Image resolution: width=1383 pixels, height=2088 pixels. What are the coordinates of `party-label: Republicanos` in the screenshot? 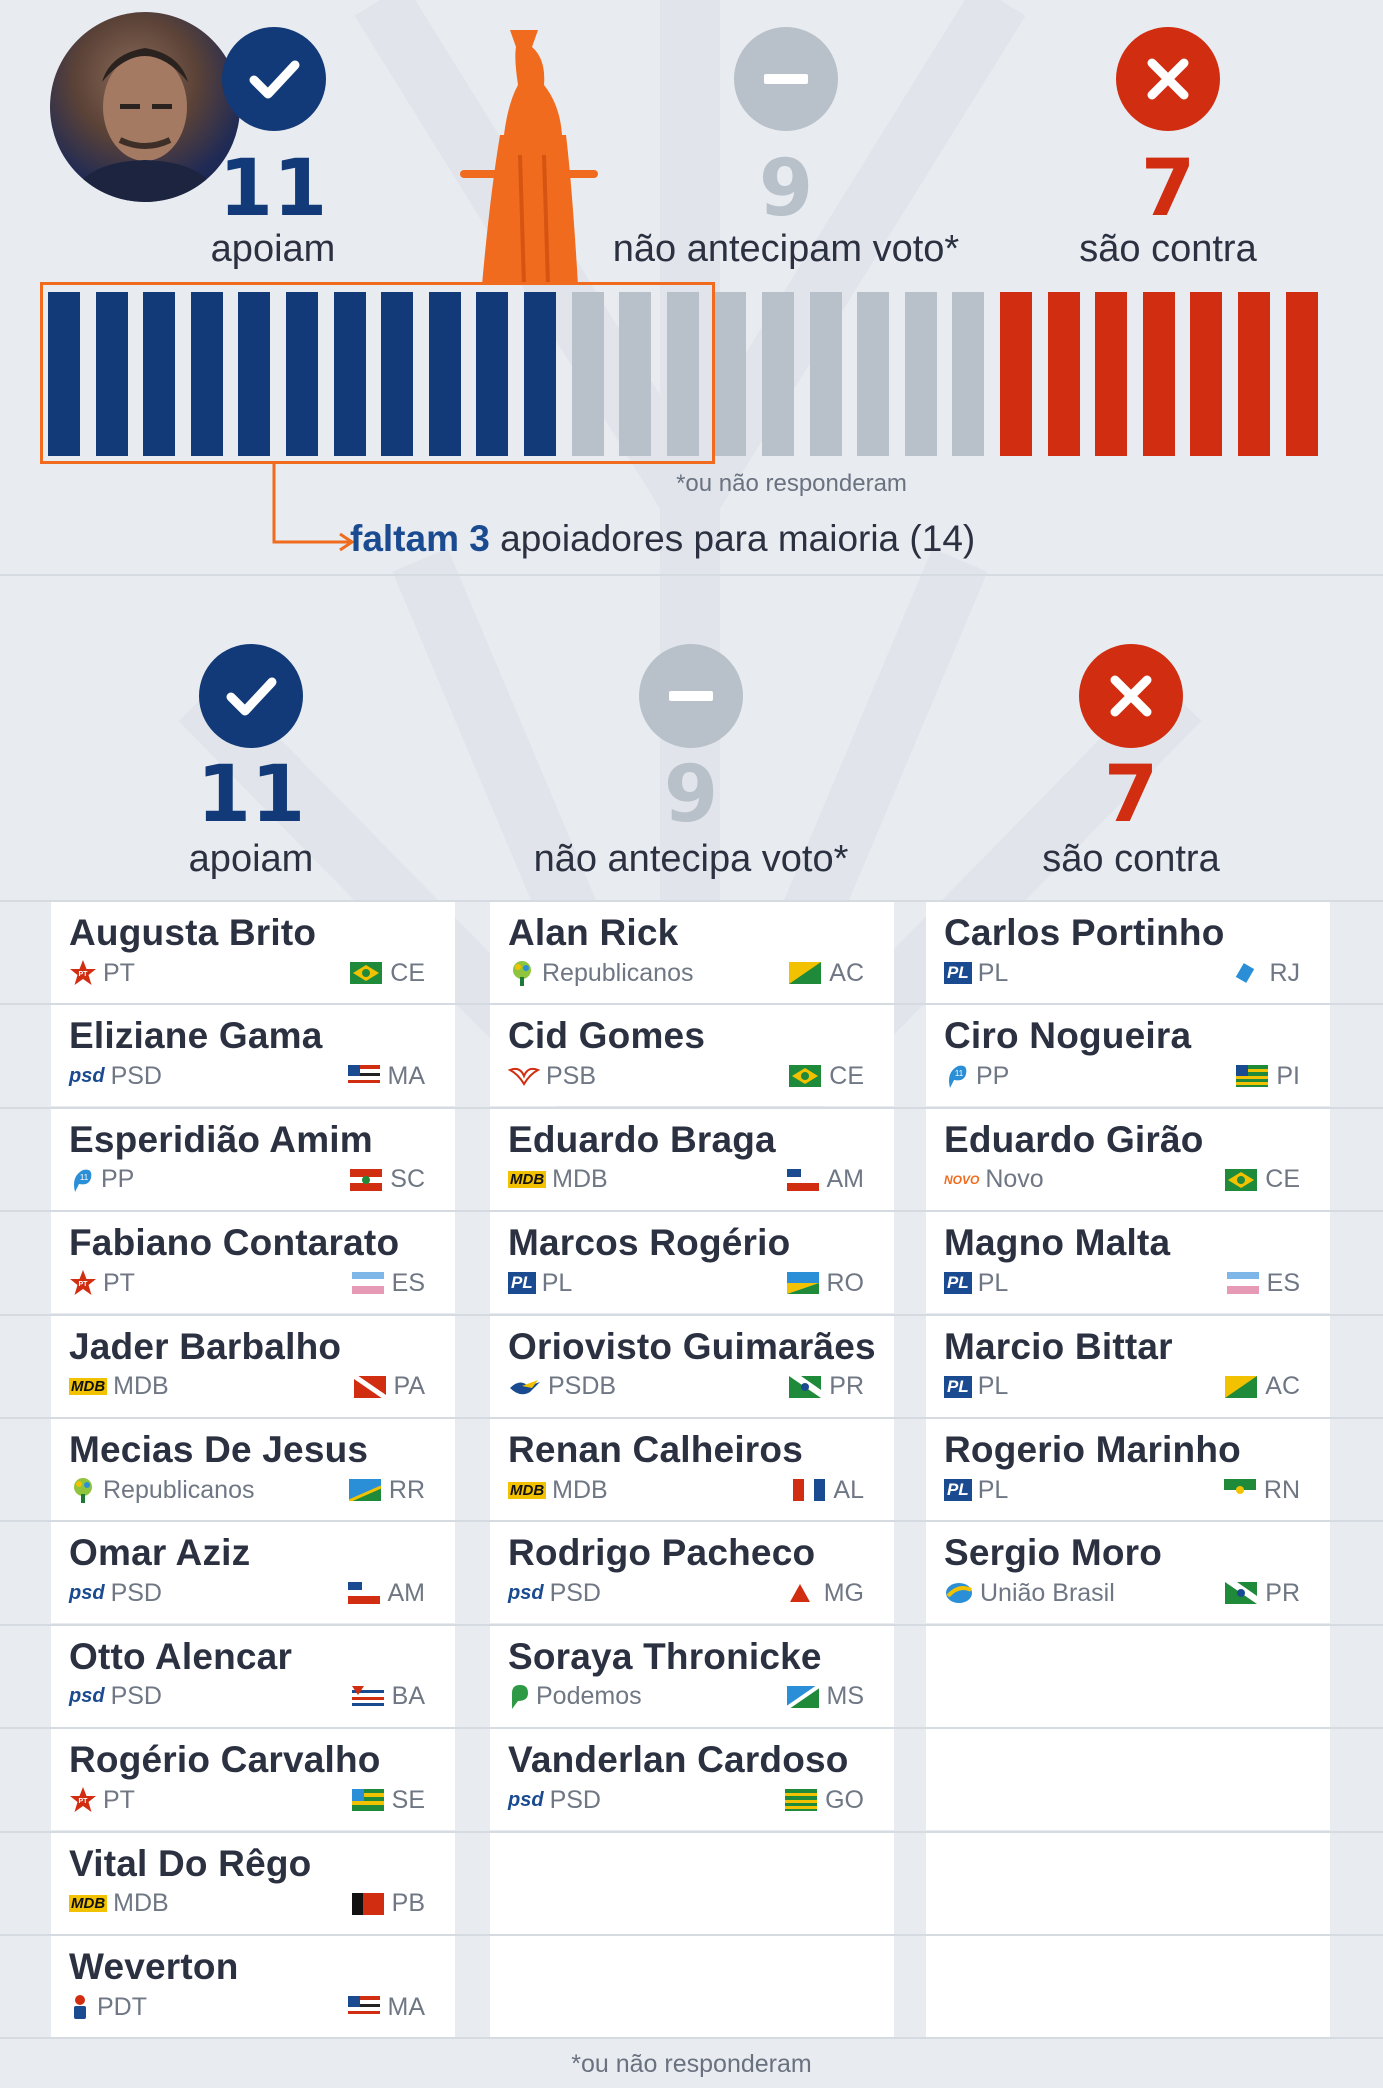 It's located at (179, 1489).